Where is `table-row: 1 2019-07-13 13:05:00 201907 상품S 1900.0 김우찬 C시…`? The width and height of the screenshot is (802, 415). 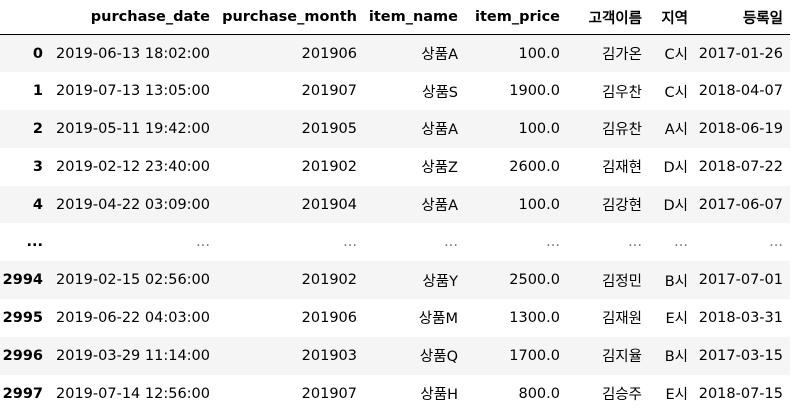
table-row: 1 2019-07-13 13:05:00 201907 상품S 1900.0 김우찬 C시… is located at coordinates (395, 91).